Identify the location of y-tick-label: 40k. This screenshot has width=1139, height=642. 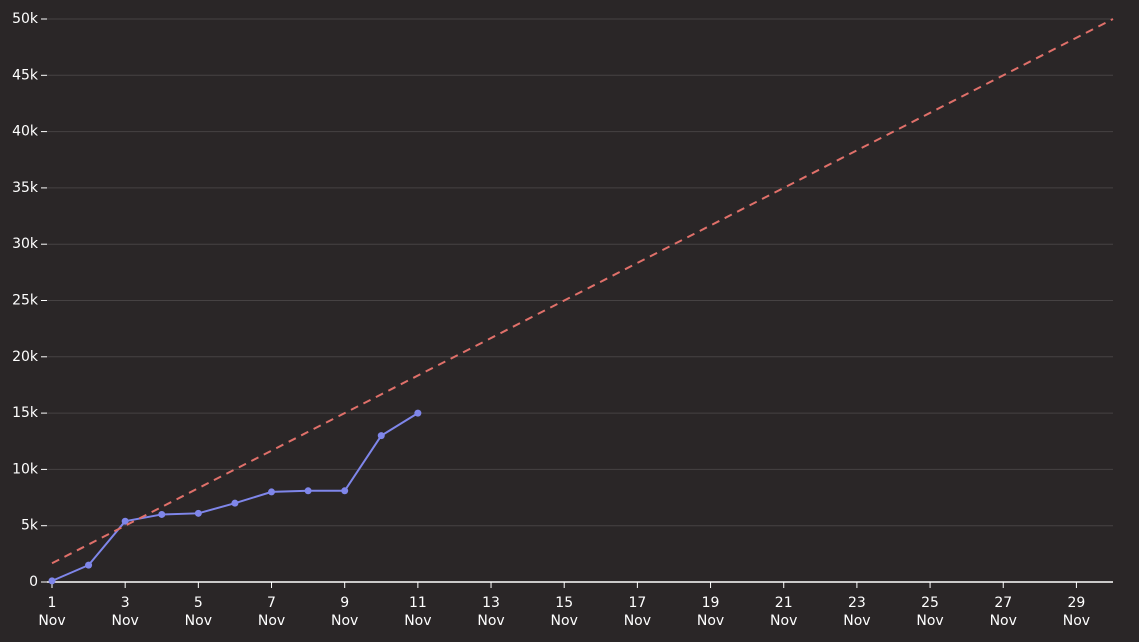
(25, 132).